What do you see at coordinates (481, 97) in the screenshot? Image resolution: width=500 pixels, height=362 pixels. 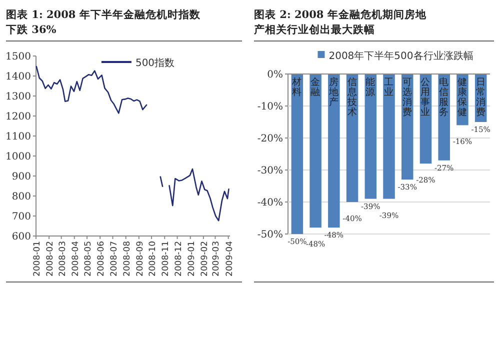 I see `x-tick-label: 日常消费` at bounding box center [481, 97].